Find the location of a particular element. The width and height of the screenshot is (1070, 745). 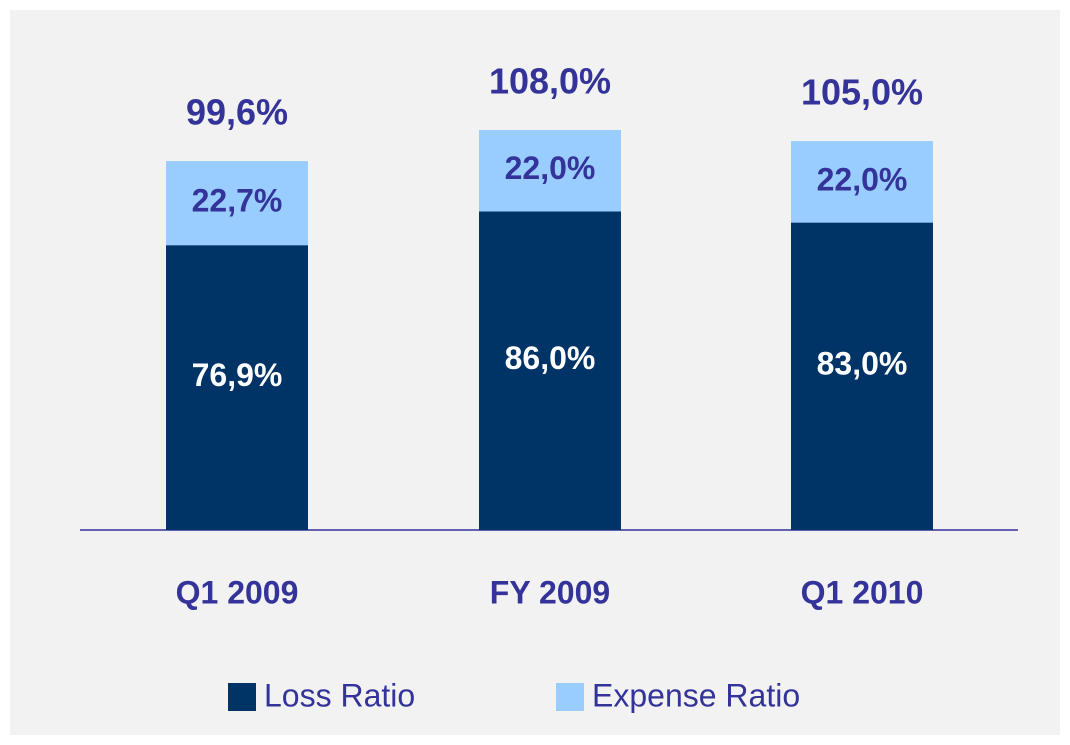

x-tick-label: Q1 2009 is located at coordinates (237, 592).